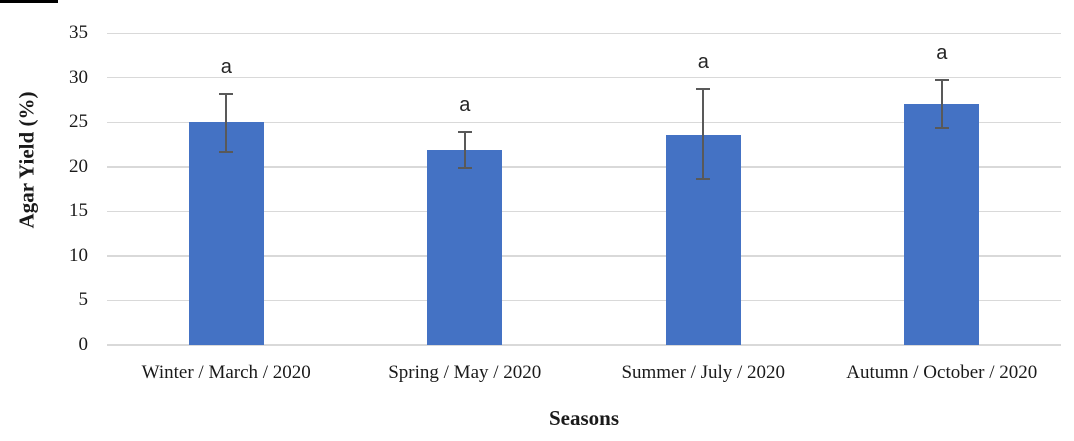 This screenshot has width=1074, height=441. Describe the element at coordinates (226, 372) in the screenshot. I see `x-category-label: Winter / March / 2020` at that location.